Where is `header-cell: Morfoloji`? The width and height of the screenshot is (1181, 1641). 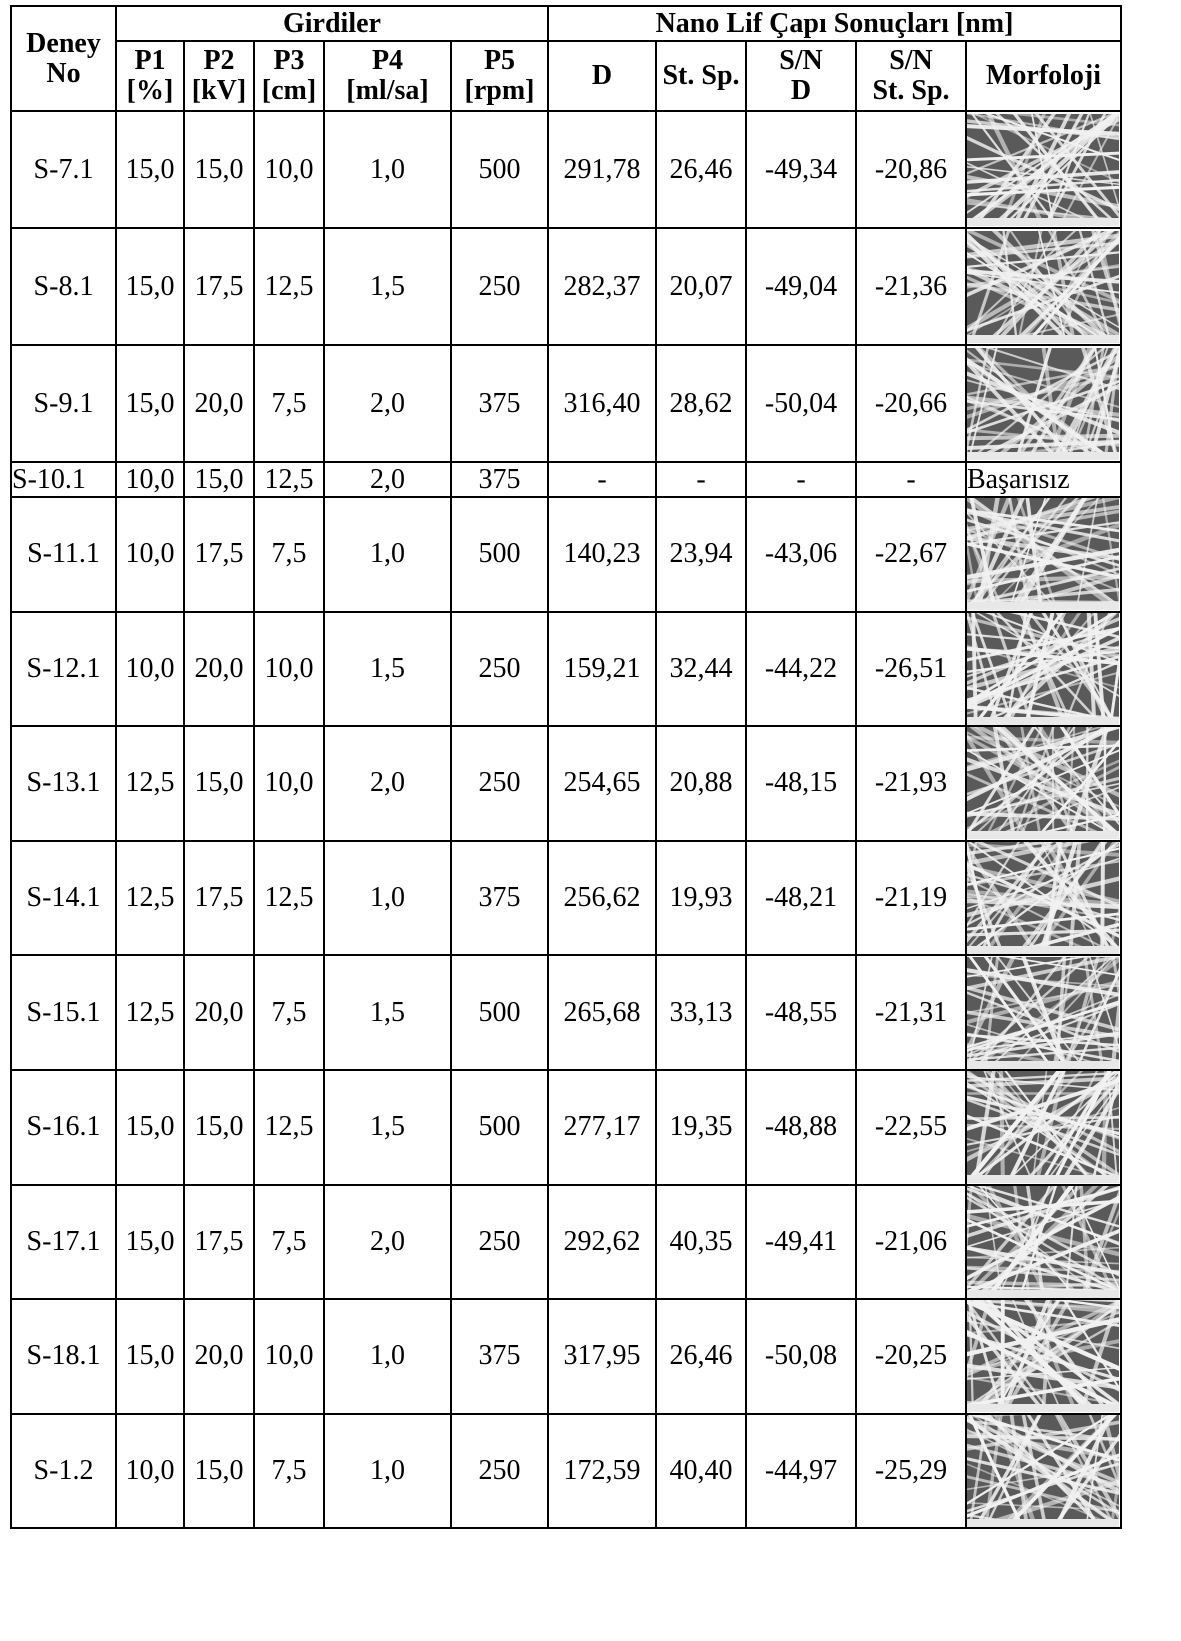
header-cell: Morfoloji is located at coordinates (1043, 76).